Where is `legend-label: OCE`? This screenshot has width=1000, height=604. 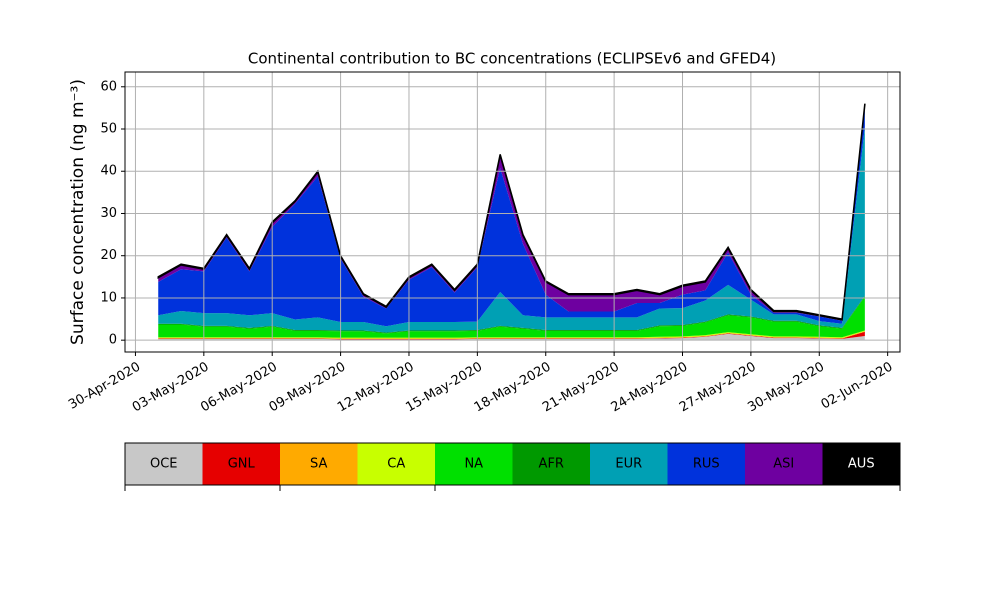 legend-label: OCE is located at coordinates (164, 464).